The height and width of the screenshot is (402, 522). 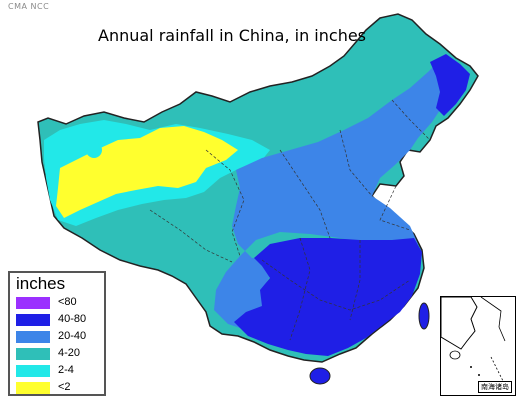 What do you see at coordinates (94, 150) in the screenshot?
I see `region-2-4-spot` at bounding box center [94, 150].